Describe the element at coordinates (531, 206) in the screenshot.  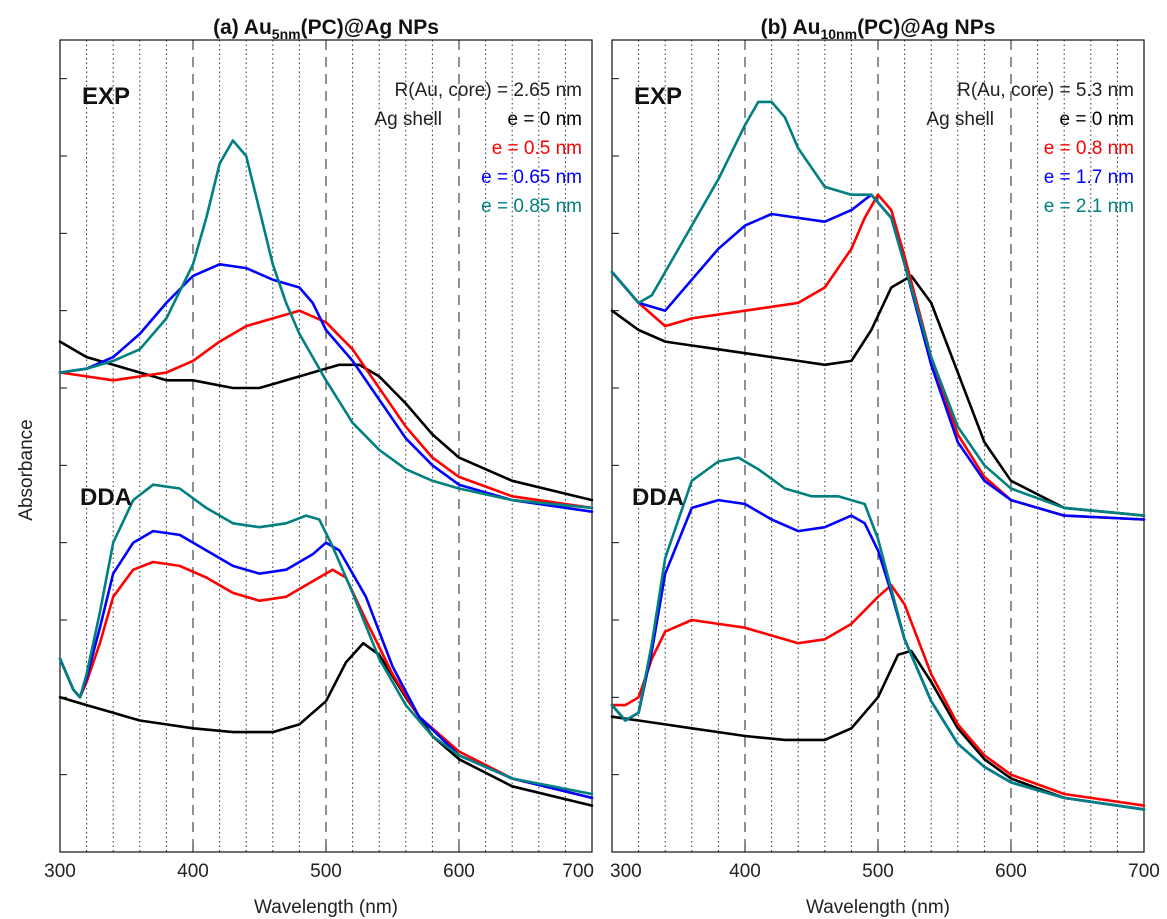
I see `legend-entry: e = 0.85 nm` at that location.